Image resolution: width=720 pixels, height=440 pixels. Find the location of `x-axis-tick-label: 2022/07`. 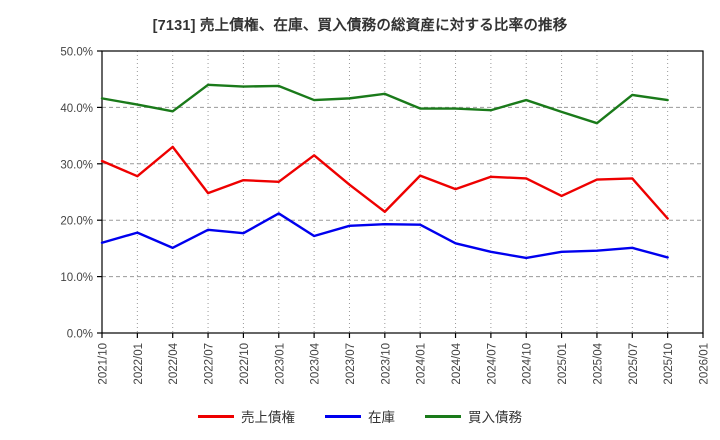

x-axis-tick-label: 2022/07 is located at coordinates (210, 364).